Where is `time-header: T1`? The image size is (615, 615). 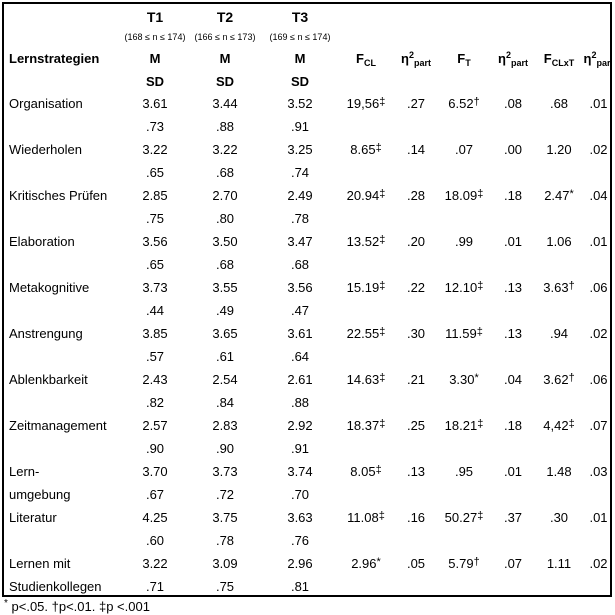 time-header: T1 is located at coordinates (155, 16).